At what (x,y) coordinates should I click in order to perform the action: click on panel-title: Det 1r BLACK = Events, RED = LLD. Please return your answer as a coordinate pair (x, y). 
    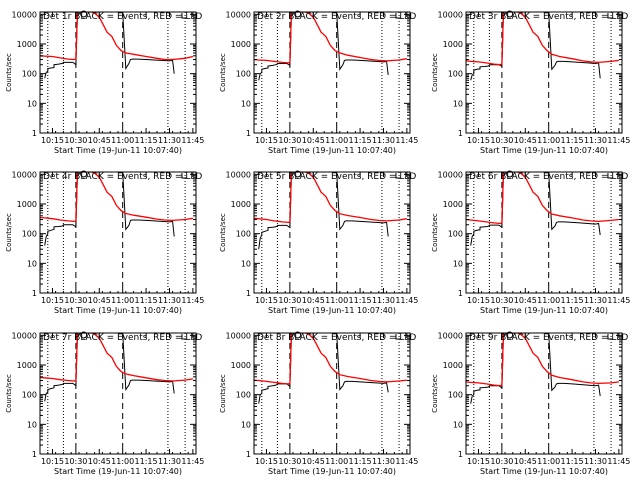
    Looking at the image, I should click on (122, 17).